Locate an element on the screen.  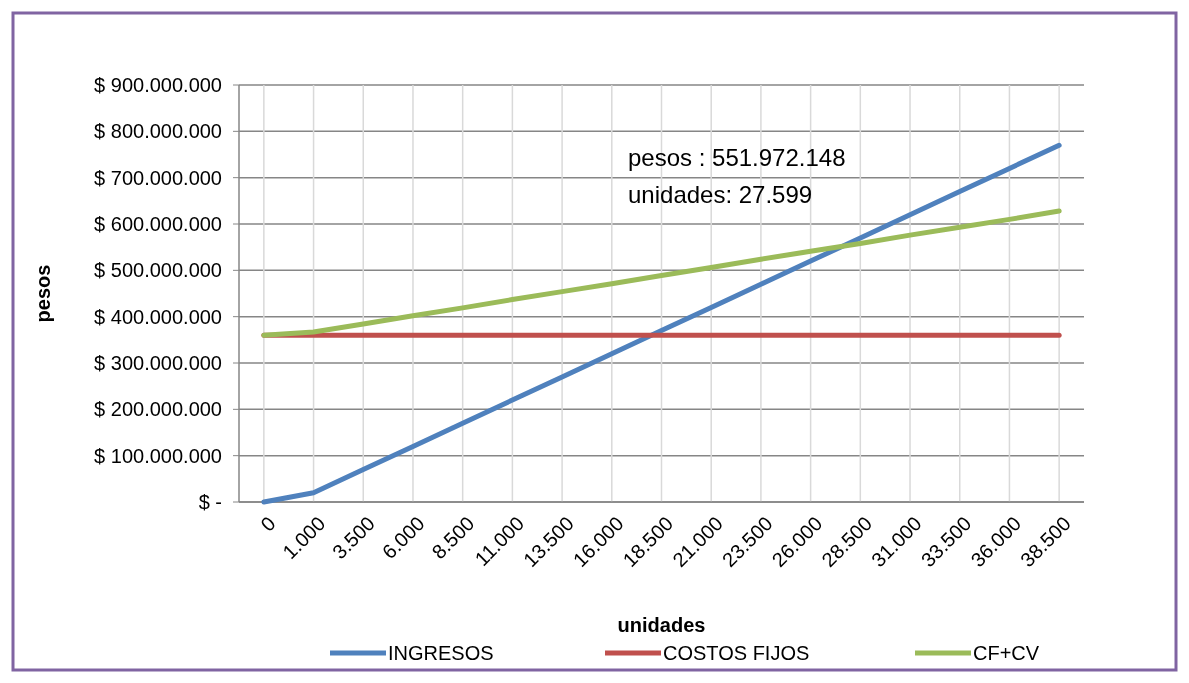
y-tick-label: $ - is located at coordinates (210, 502).